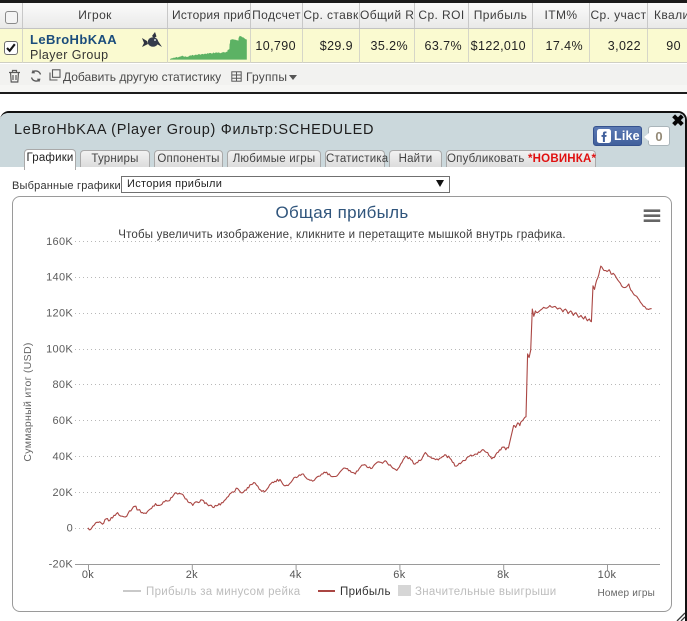  I want to click on svg-text: 80K, so click(63, 385).